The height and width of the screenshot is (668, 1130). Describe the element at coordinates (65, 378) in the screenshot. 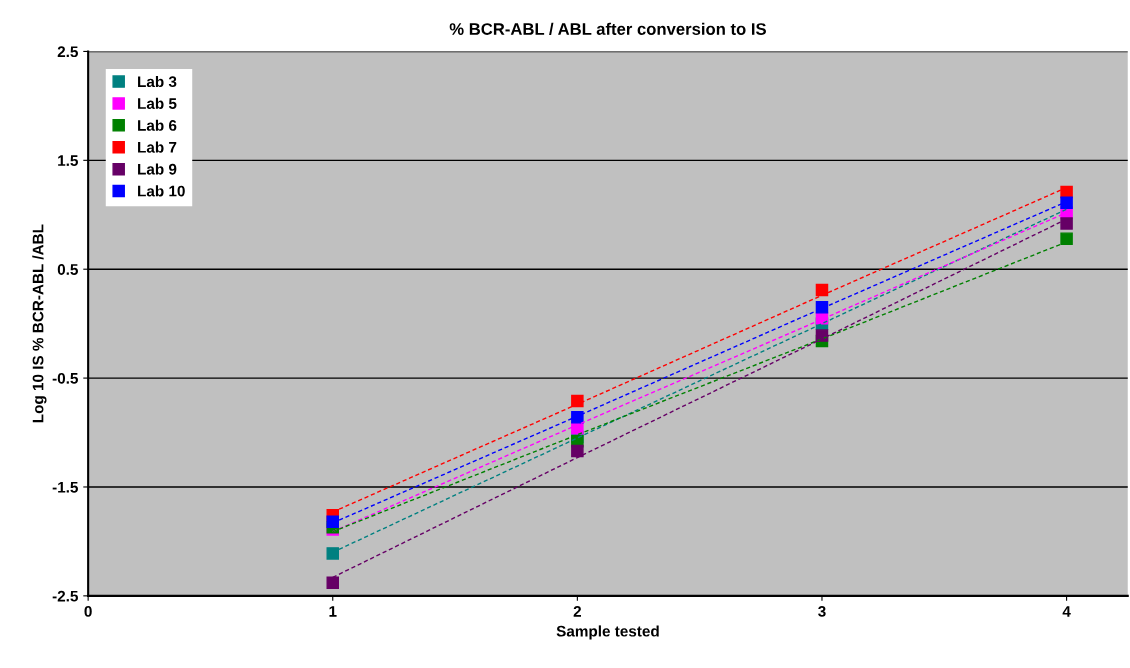

I see `y-tick-label: -0.5` at that location.